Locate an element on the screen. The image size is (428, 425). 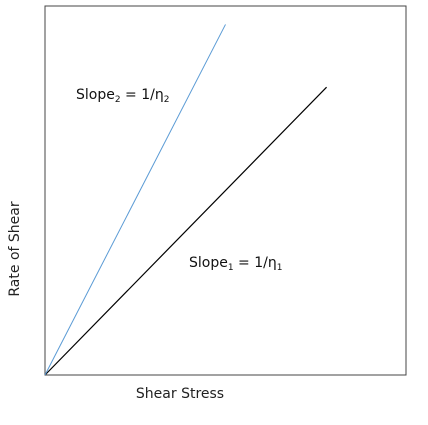
slope-1-equals: = 1/η is located at coordinates (255, 263).